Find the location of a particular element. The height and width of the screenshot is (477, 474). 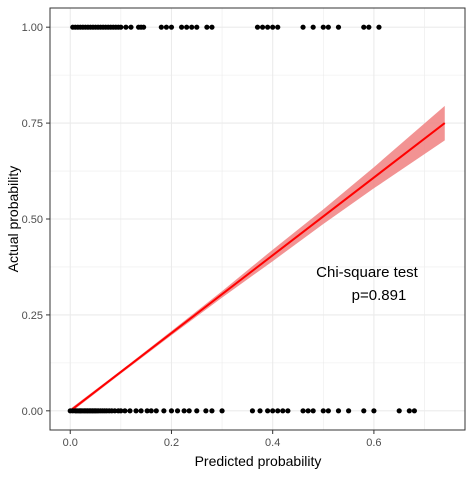

x-tick-label: 0.6 is located at coordinates (373, 443).